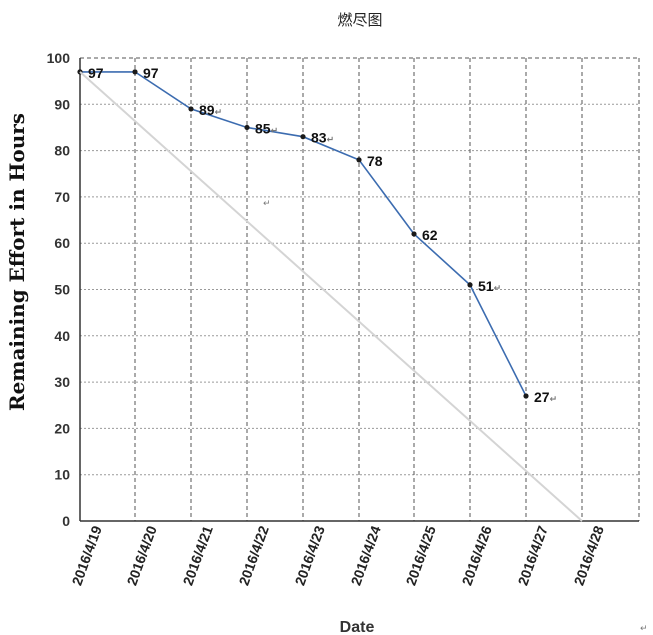 This screenshot has width=653, height=635. I want to click on x-tick-label: 2016/4/27, so click(532, 555).